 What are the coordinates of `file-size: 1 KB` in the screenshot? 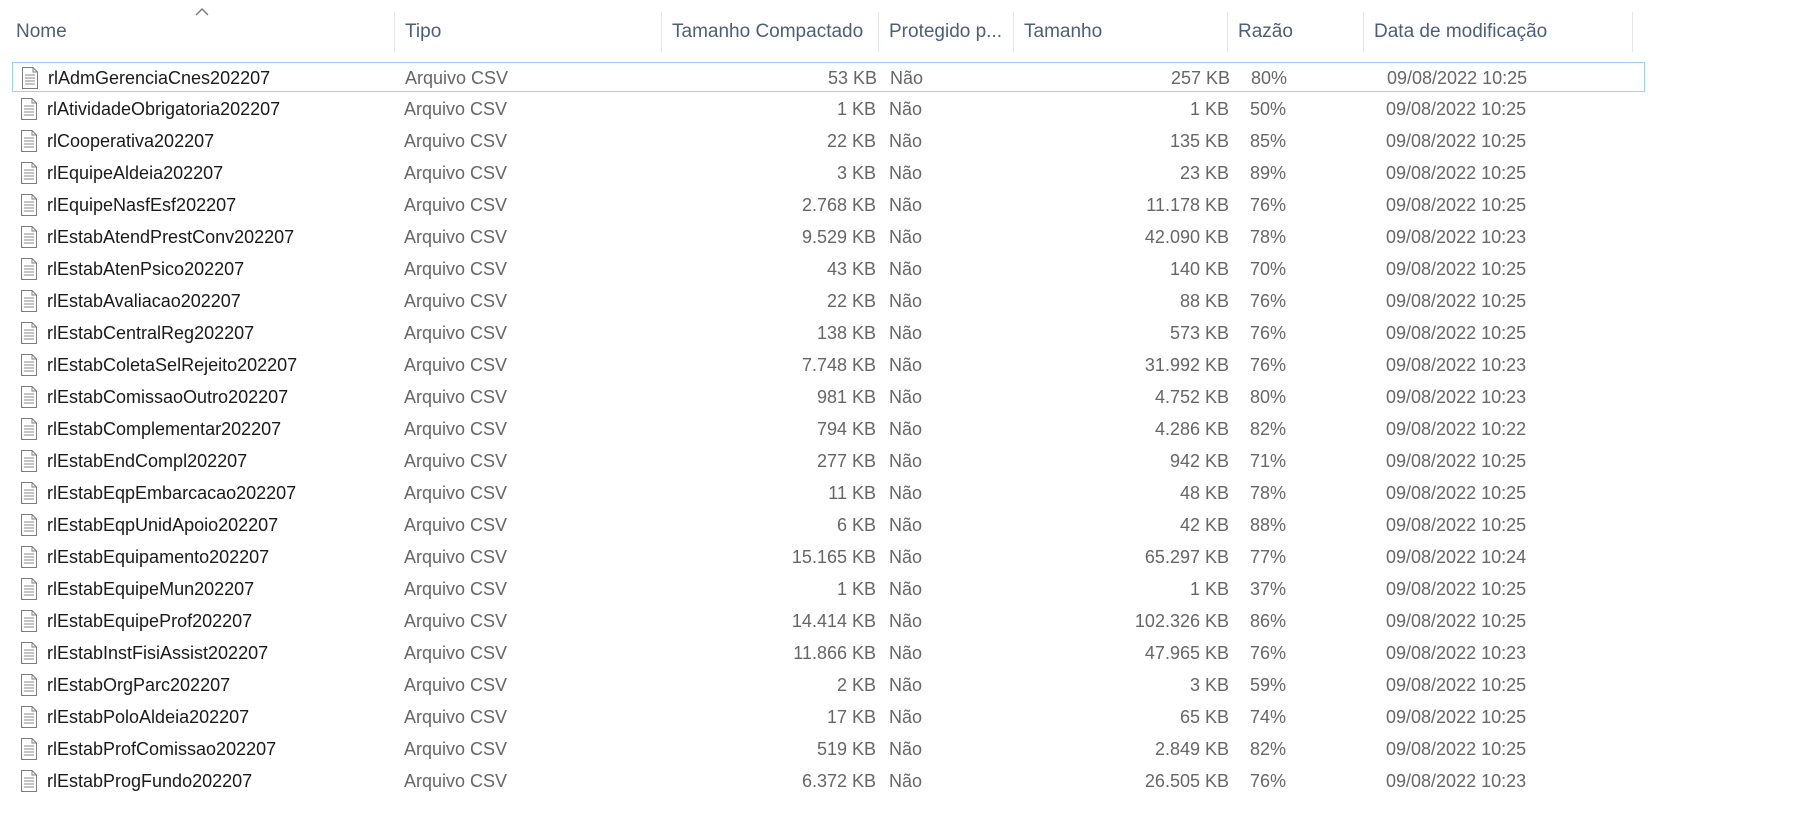 It's located at (1209, 109).